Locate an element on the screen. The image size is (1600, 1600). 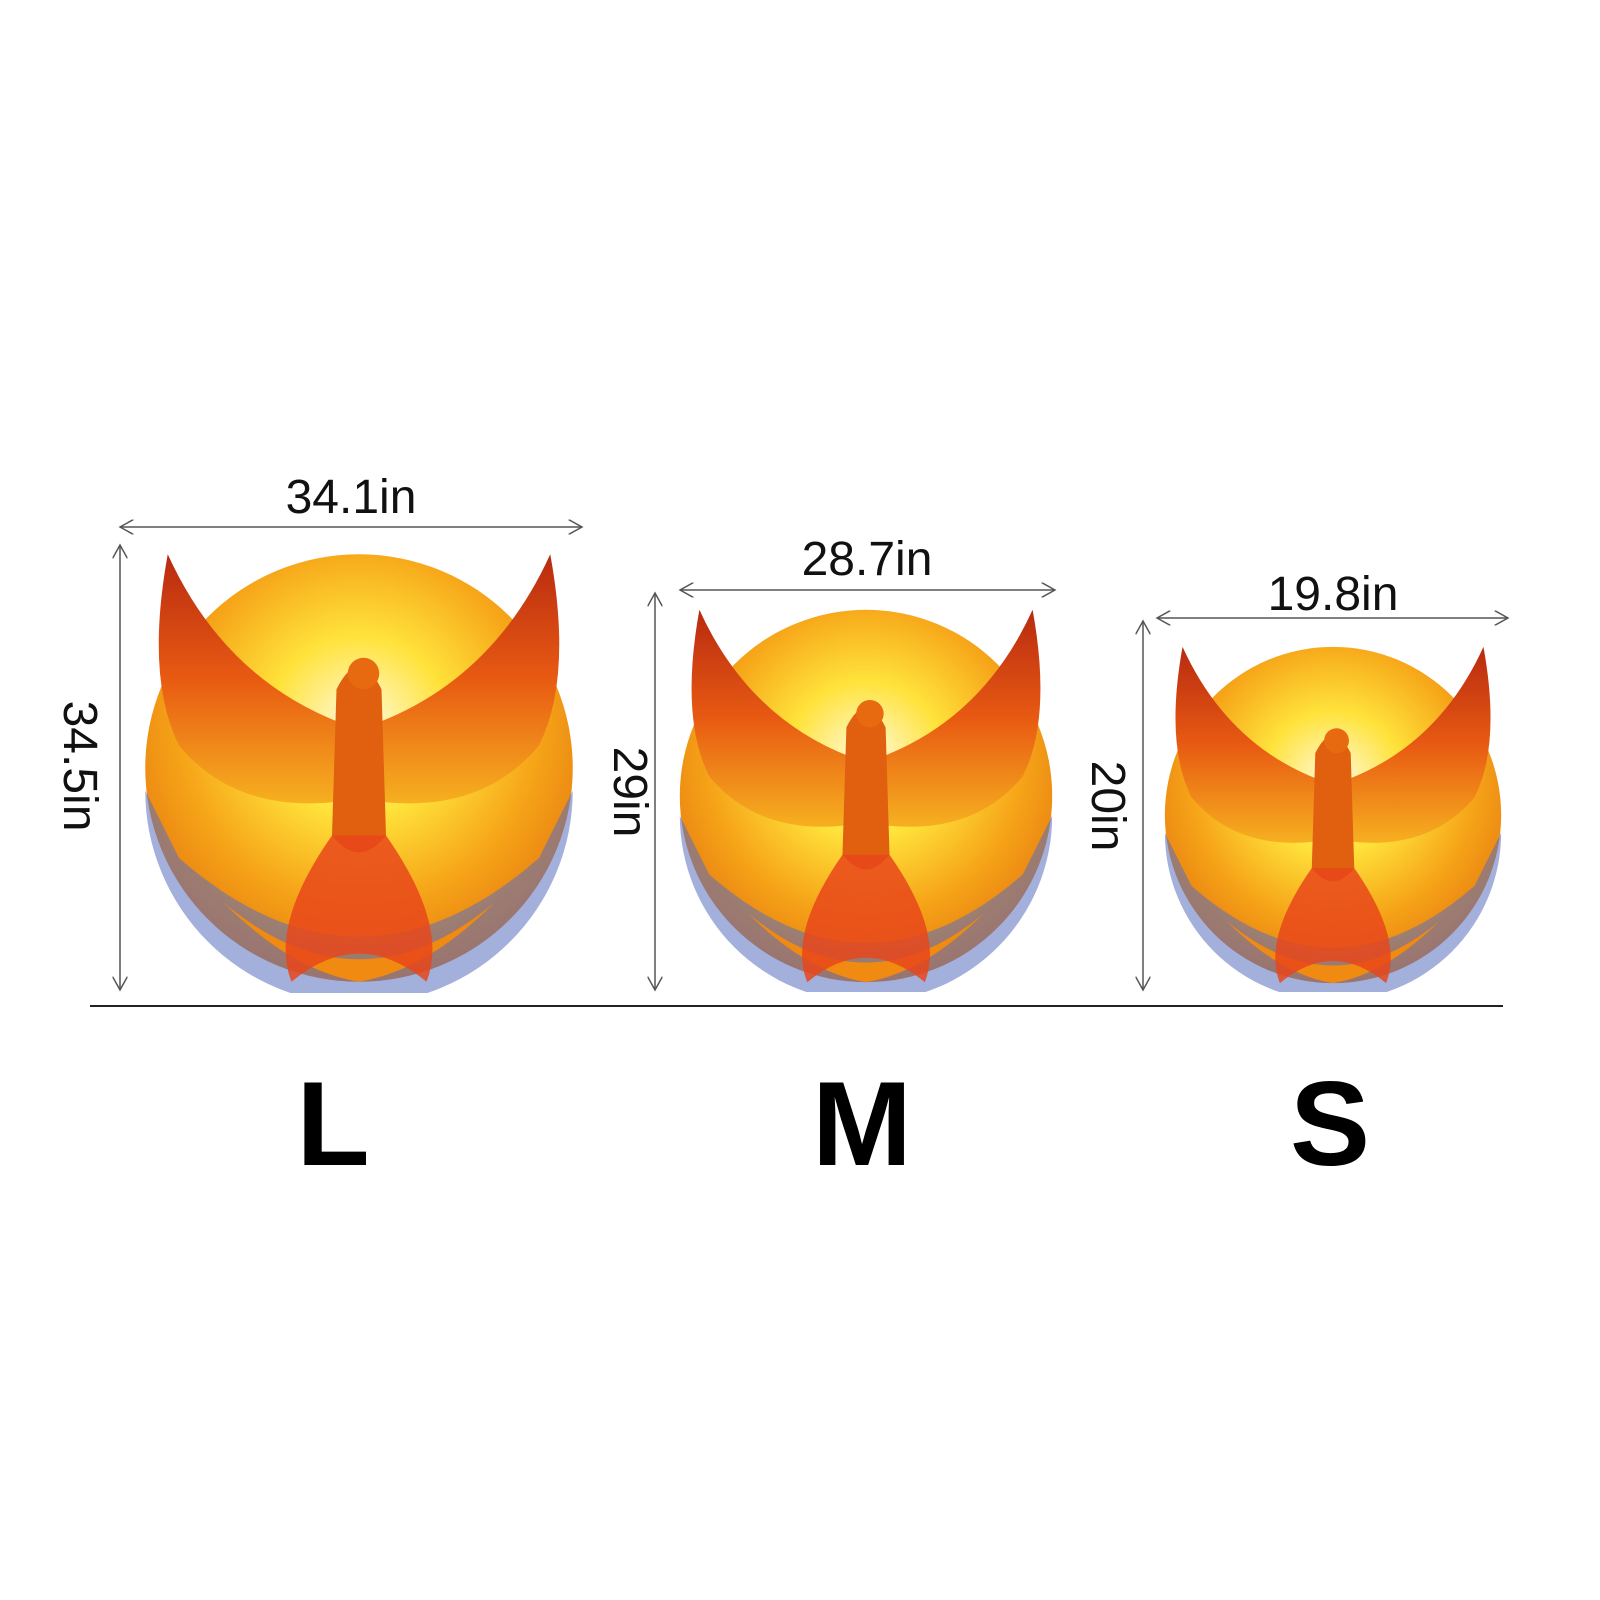
height-label-medium: 29in is located at coordinates (629, 792).